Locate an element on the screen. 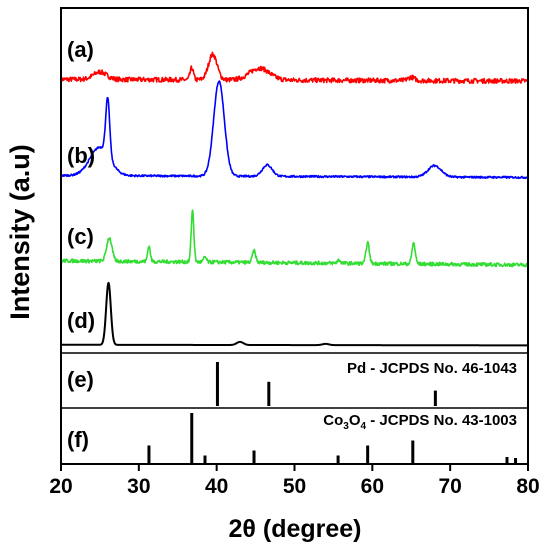 This screenshot has height=550, width=547. pattern-line-c is located at coordinates (294, 238).